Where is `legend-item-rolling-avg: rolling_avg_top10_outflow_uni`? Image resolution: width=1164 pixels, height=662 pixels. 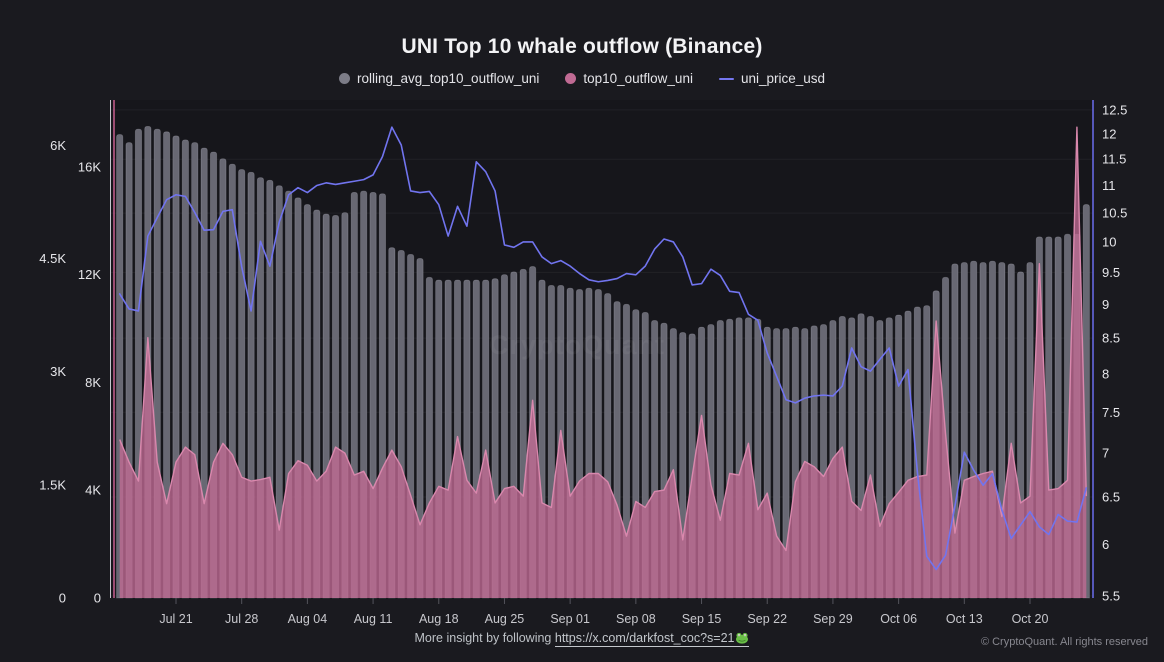
legend-item-rolling-avg: rolling_avg_top10_outflow_uni is located at coordinates (439, 78).